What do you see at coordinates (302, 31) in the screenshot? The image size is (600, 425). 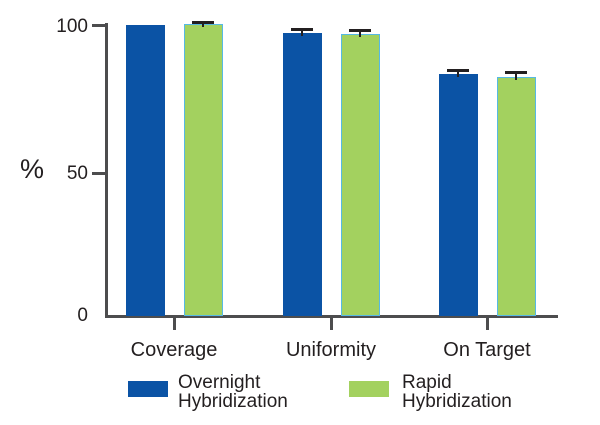 I see `error-bar-overnight-hybridization-uniformity` at bounding box center [302, 31].